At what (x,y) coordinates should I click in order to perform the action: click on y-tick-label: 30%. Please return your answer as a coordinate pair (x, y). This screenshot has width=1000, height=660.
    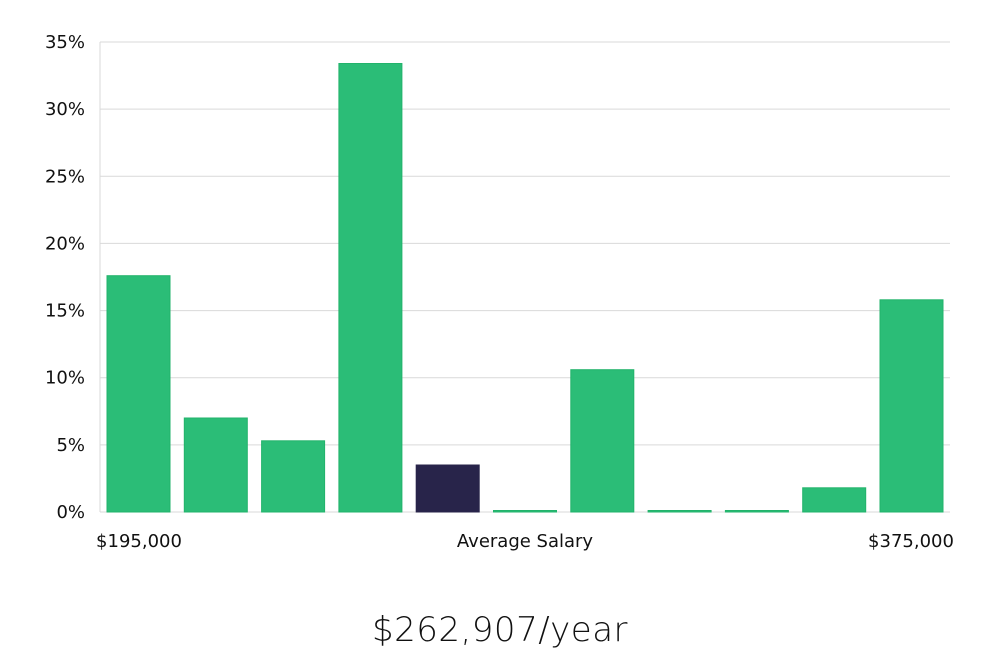
    Looking at the image, I should click on (65, 109).